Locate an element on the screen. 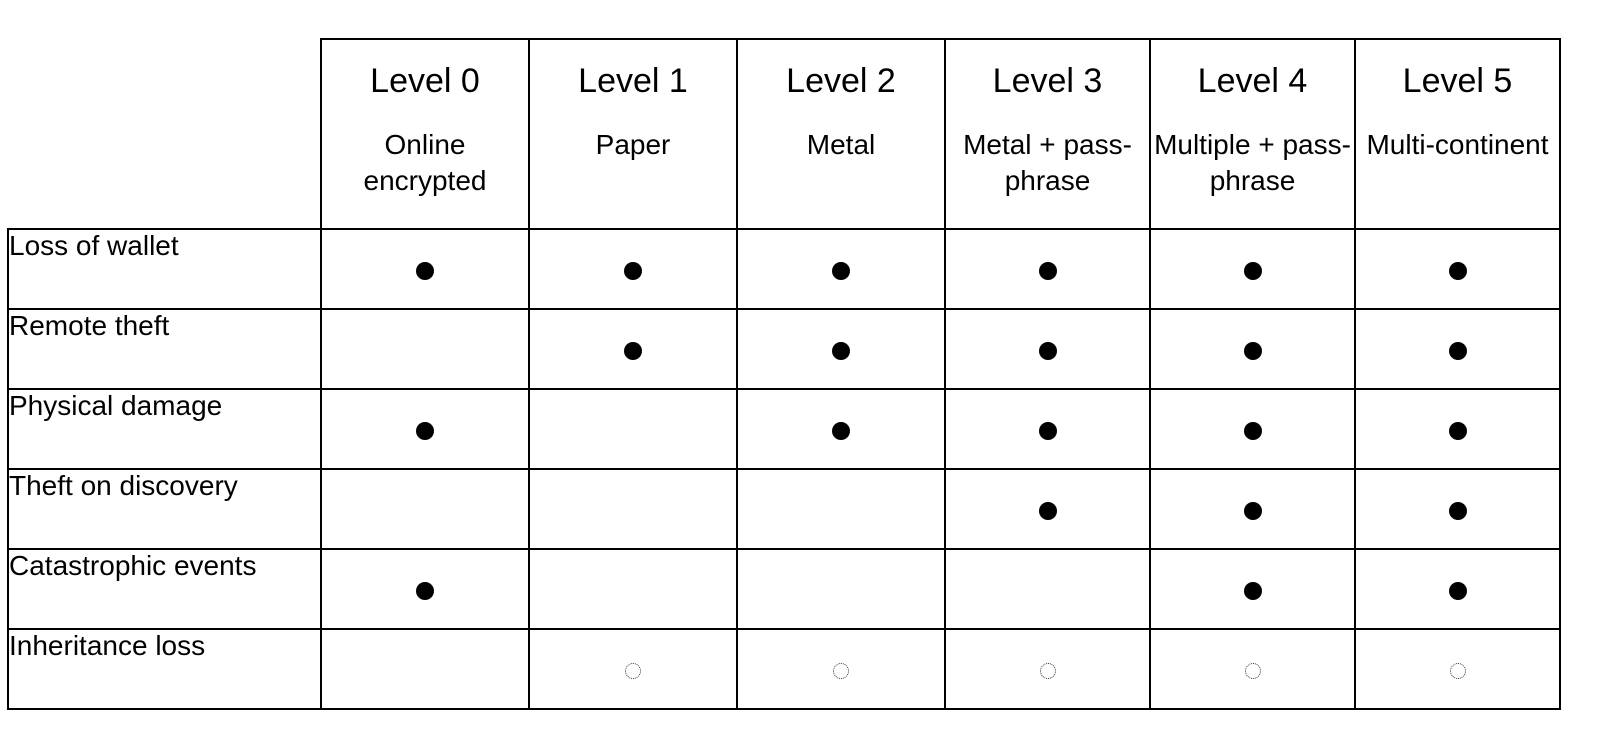 The width and height of the screenshot is (1600, 750). row-label: Physical damage is located at coordinates (164, 429).